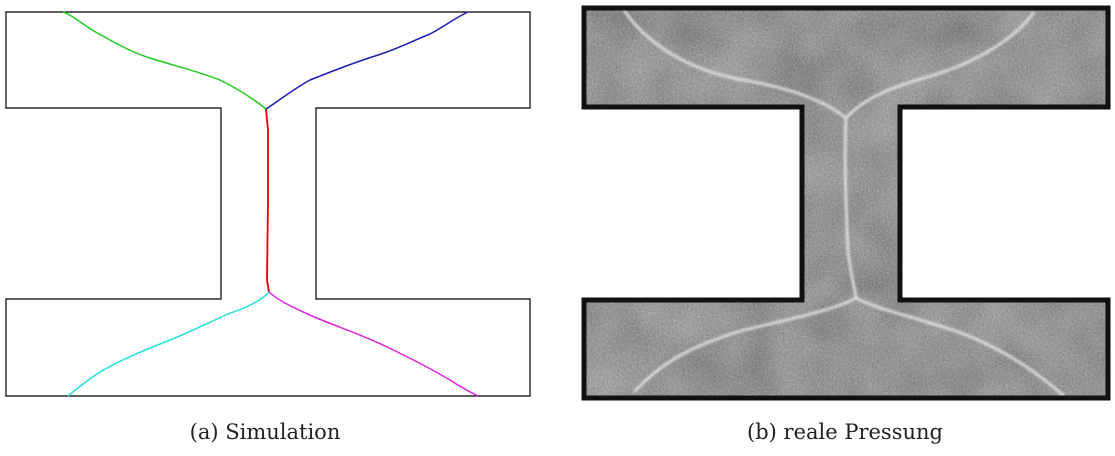 The image size is (1115, 456). I want to click on crack-line-top-left, so click(164, 60).